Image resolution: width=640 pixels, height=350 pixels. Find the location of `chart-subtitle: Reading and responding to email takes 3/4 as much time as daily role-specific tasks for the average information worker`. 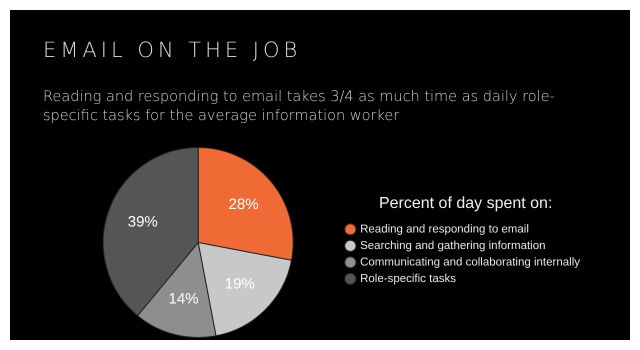

chart-subtitle: Reading and responding to email takes 3/4 as much time as daily role-specific tasks for the average information worker is located at coordinates (299, 107).